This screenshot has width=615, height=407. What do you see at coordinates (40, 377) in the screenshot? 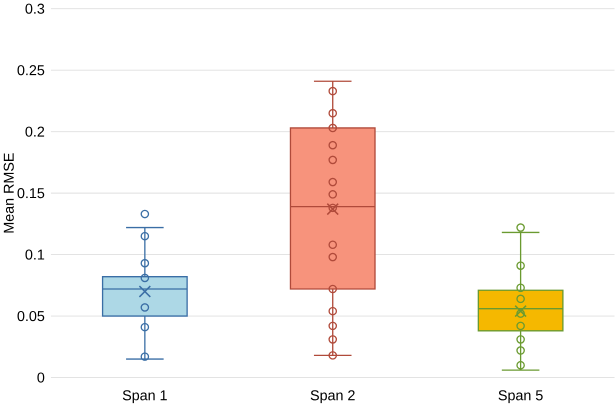
I see `y-tick-label: 0` at bounding box center [40, 377].